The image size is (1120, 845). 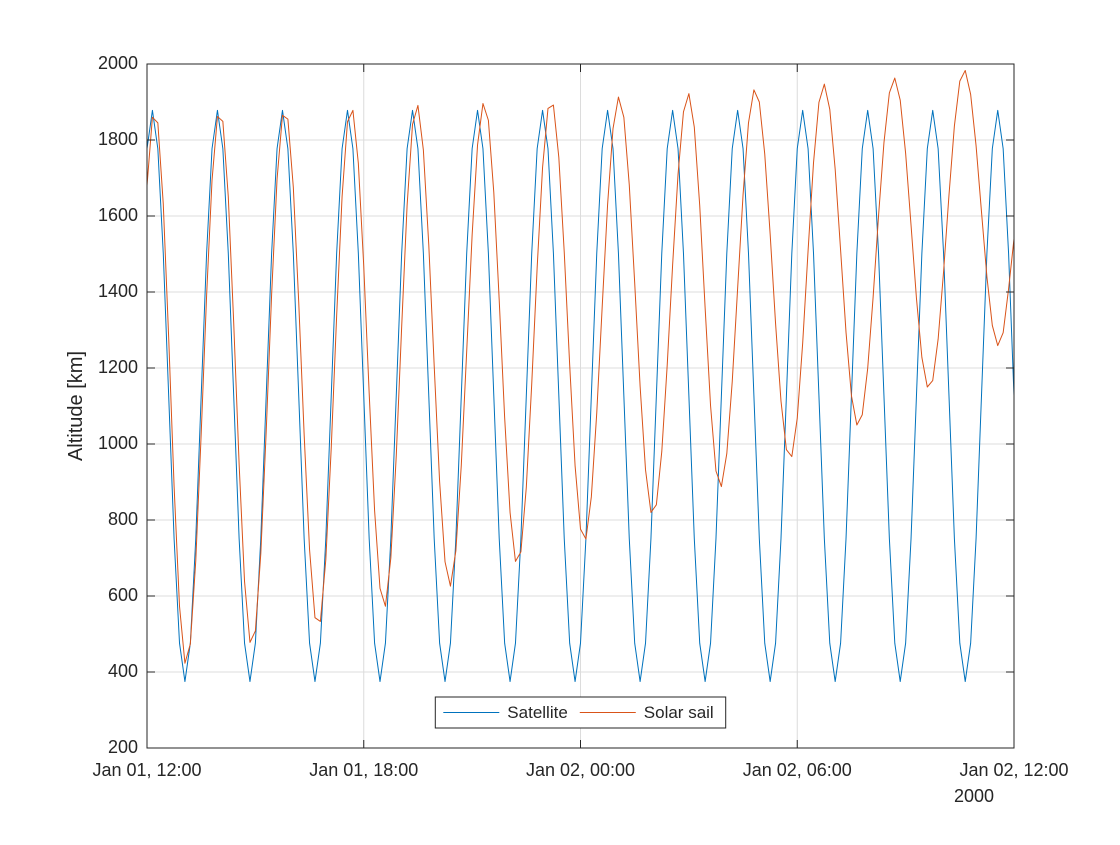 What do you see at coordinates (118, 443) in the screenshot?
I see `y-tick-label: 1000` at bounding box center [118, 443].